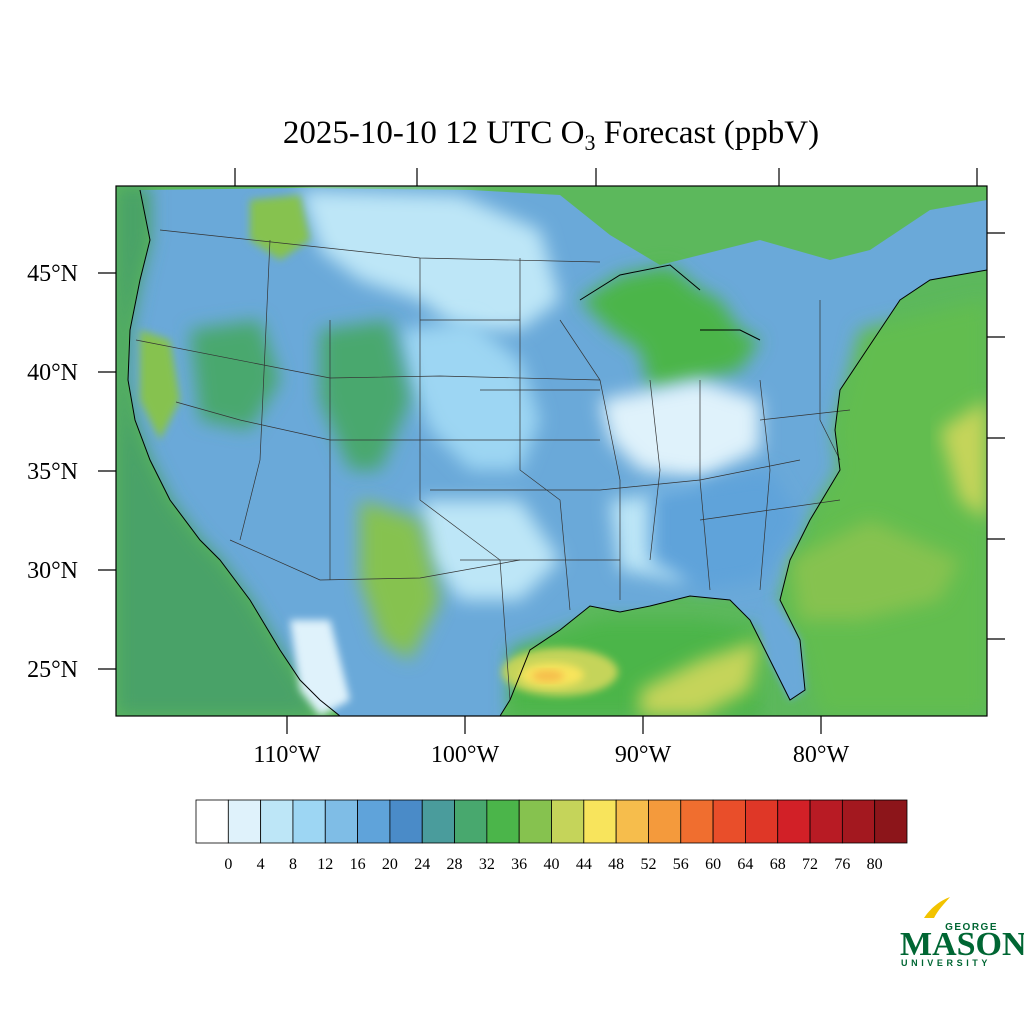 The height and width of the screenshot is (1024, 1024). Describe the element at coordinates (358, 864) in the screenshot. I see `colorbar-label: 16` at that location.